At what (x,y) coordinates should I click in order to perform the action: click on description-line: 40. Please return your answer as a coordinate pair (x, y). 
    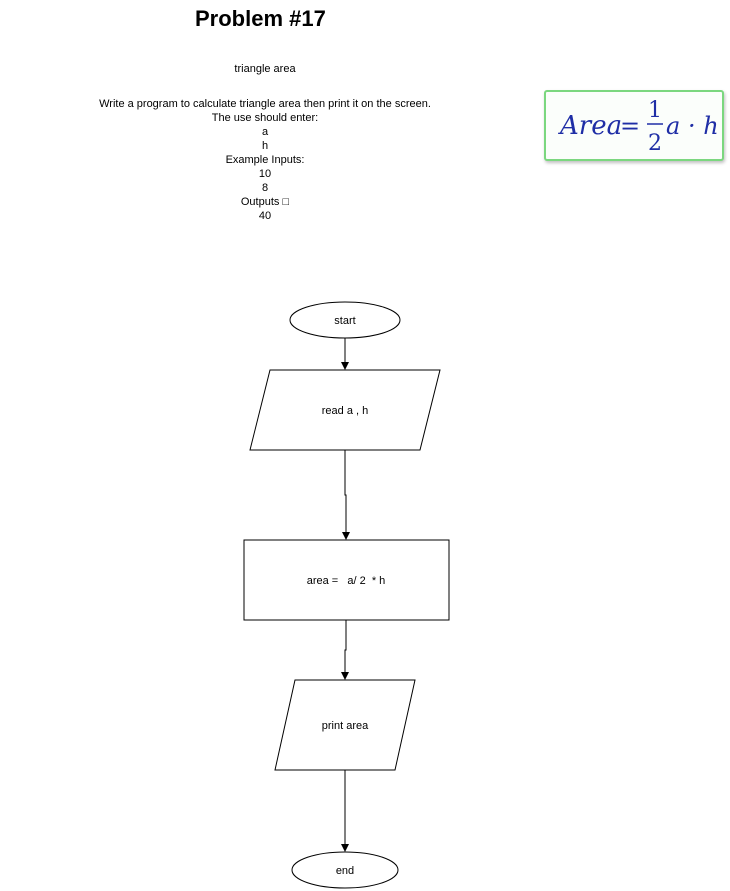
    Looking at the image, I should click on (265, 216).